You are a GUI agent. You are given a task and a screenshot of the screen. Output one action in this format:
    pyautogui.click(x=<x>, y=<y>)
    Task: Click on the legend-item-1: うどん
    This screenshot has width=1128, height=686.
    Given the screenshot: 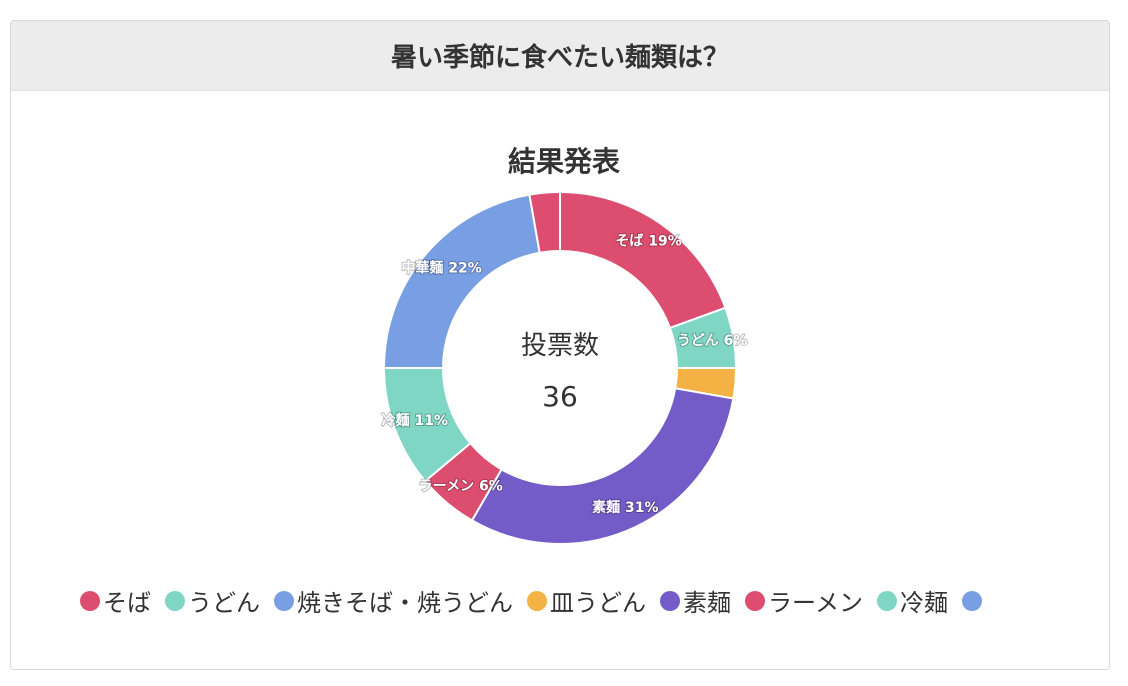 What is the action you would take?
    pyautogui.click(x=212, y=600)
    